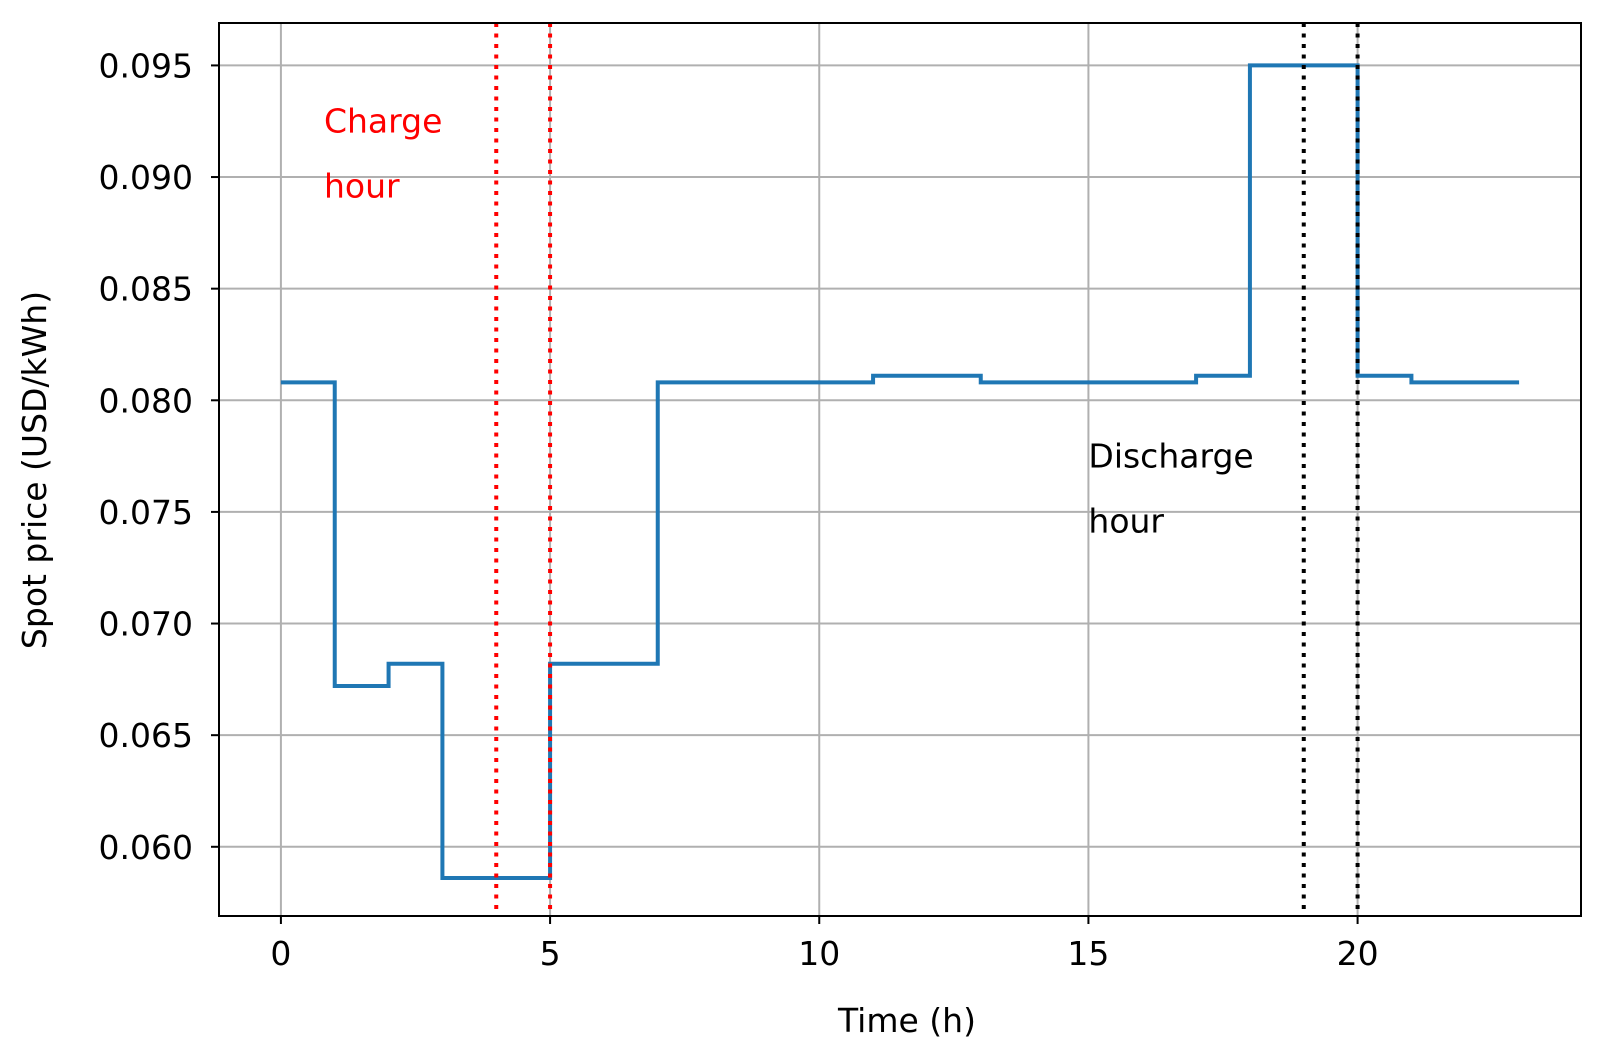  What do you see at coordinates (146, 624) in the screenshot?
I see `y-tick-label: 0.070` at bounding box center [146, 624].